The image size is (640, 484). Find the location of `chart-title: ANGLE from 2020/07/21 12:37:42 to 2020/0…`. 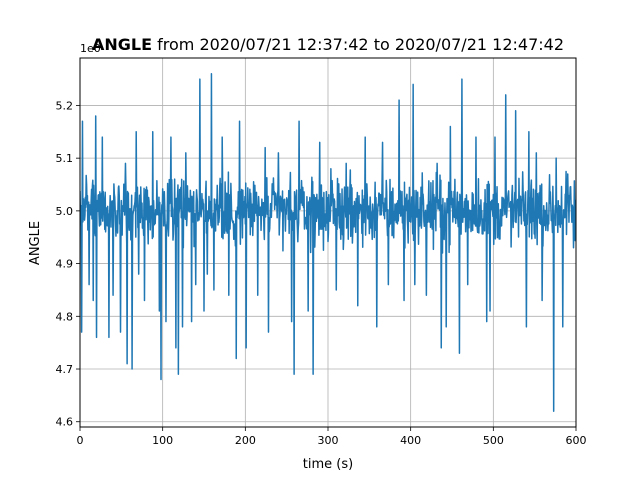

chart-title: ANGLE from 2020/07/21 12:37:42 to 2020/0… is located at coordinates (328, 44).